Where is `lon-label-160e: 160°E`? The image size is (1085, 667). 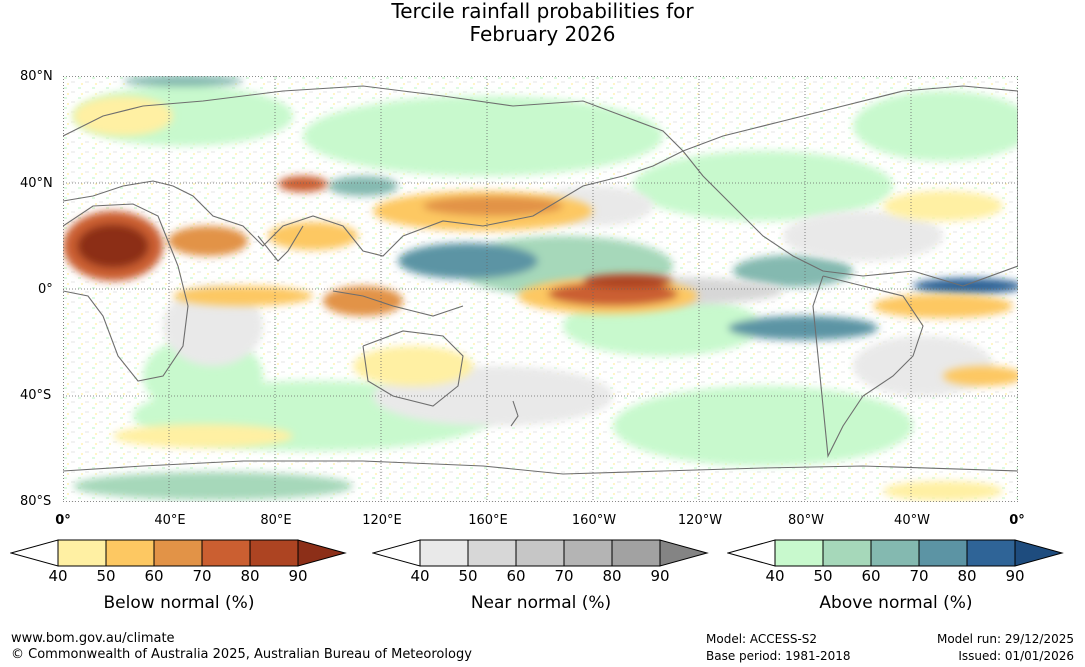
lon-label-160e: 160°E is located at coordinates (488, 520).